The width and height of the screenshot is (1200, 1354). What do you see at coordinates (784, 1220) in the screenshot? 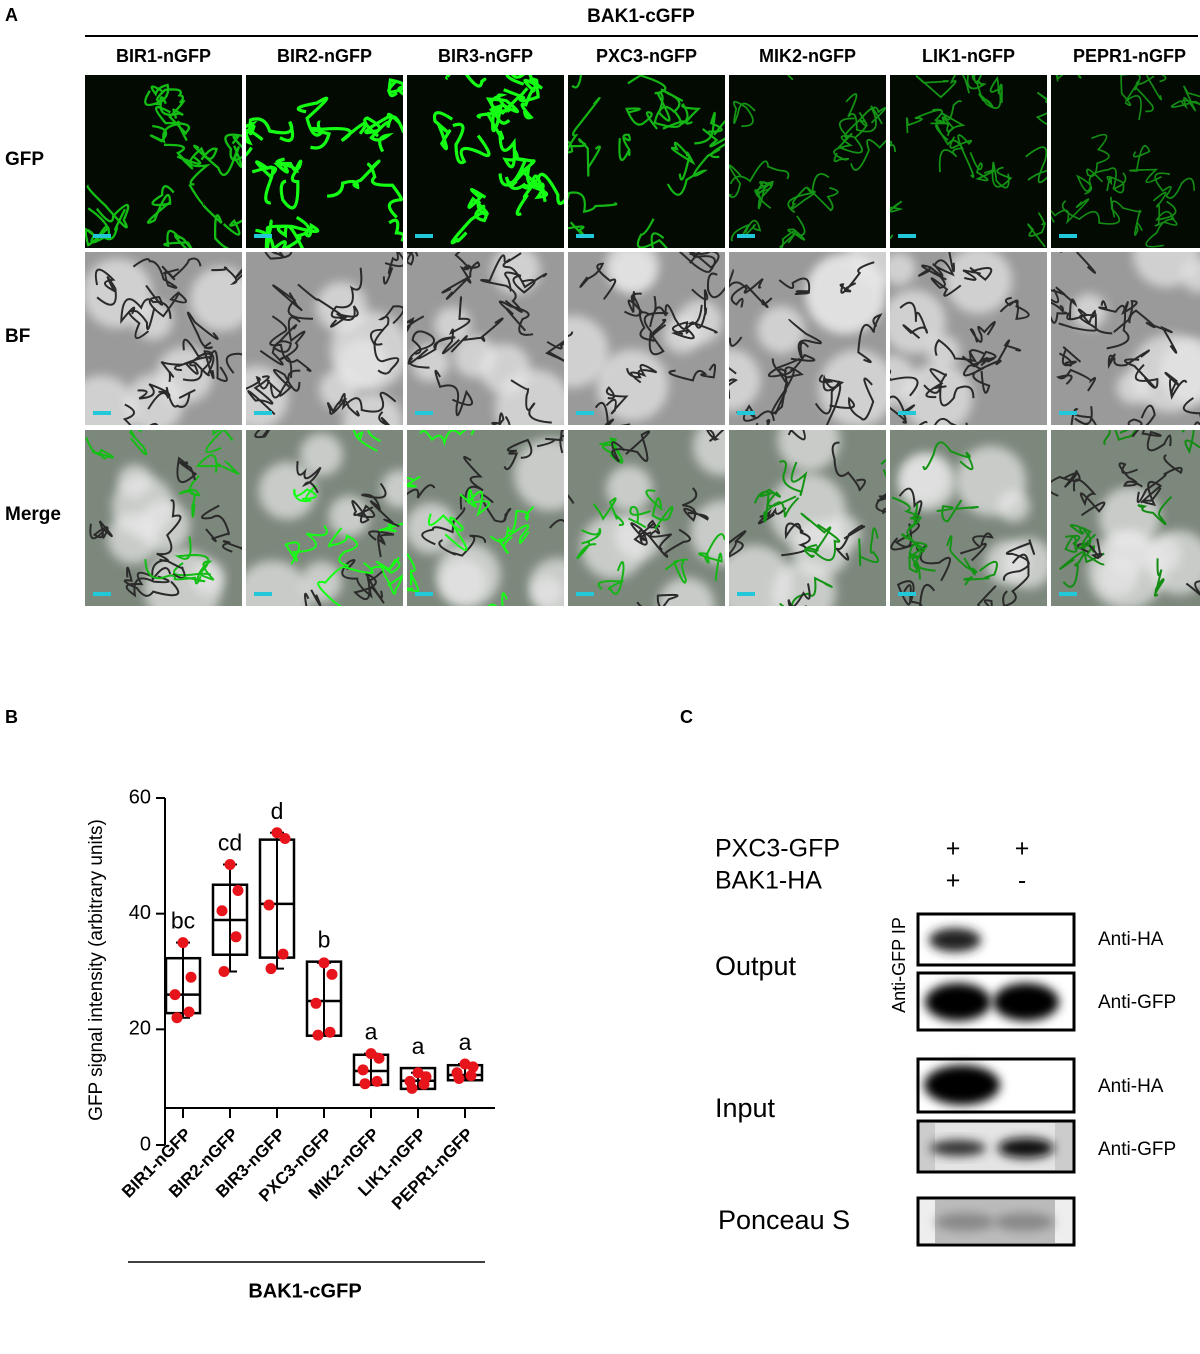
I see `section-name: Ponceau S` at bounding box center [784, 1220].